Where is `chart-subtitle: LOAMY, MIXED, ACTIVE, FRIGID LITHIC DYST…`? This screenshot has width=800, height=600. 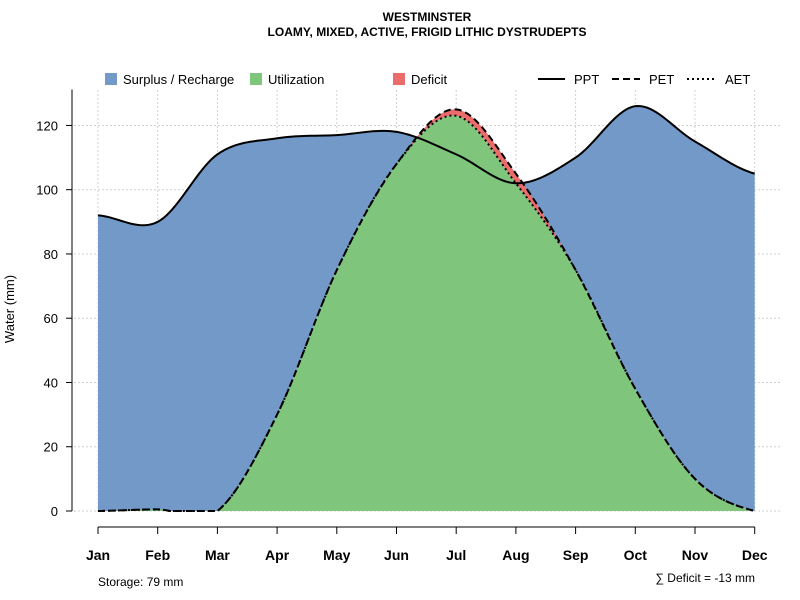
chart-subtitle: LOAMY, MIXED, ACTIVE, FRIGID LITHIC DYST… is located at coordinates (427, 32).